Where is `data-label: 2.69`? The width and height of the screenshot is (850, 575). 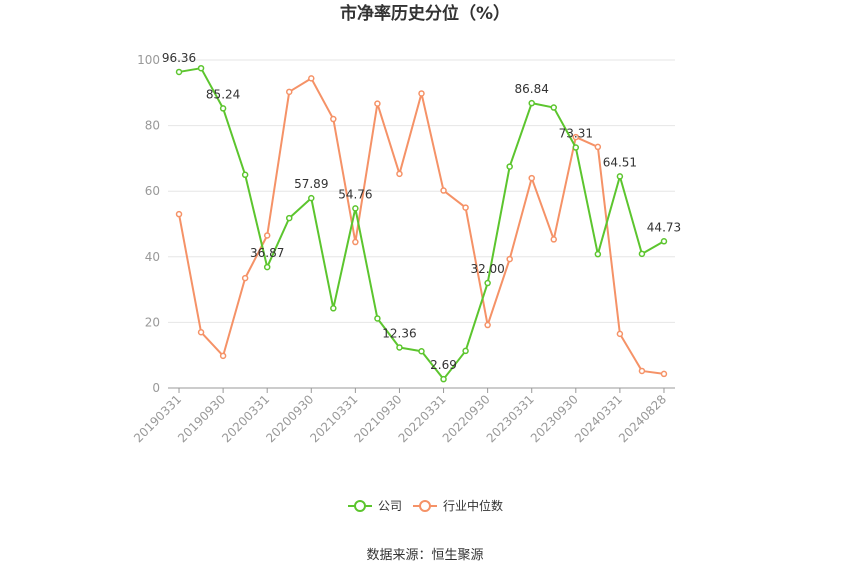 data-label: 2.69 is located at coordinates (443, 365).